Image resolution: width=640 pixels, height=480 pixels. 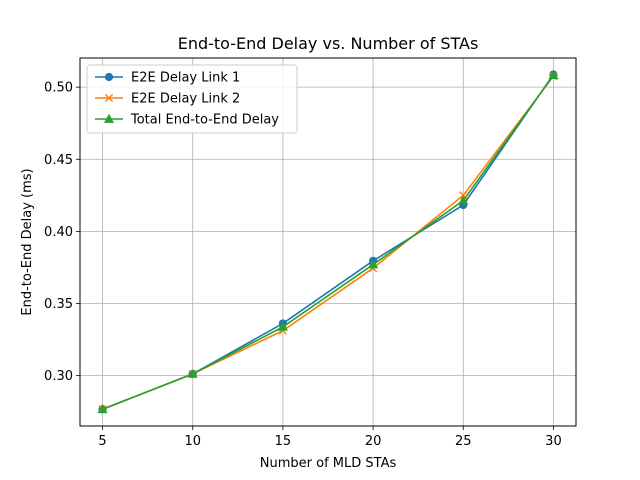 I want to click on x-tick-label: 20, so click(x=373, y=441).